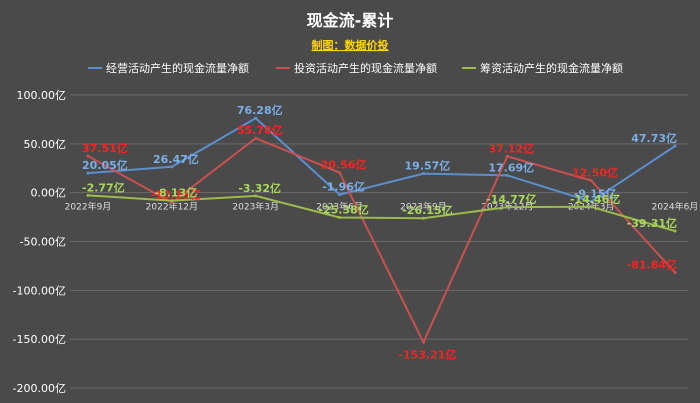  What do you see at coordinates (49, 193) in the screenshot?
I see `y-tick-label: 0.00亿` at bounding box center [49, 193].